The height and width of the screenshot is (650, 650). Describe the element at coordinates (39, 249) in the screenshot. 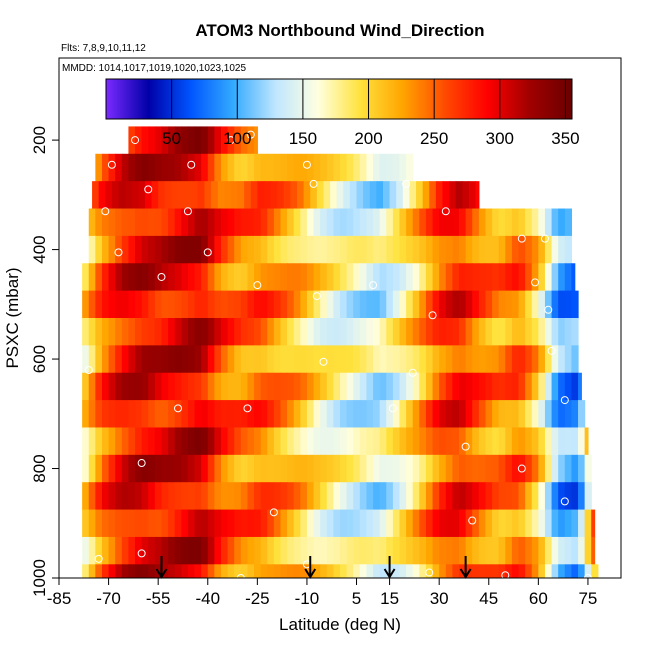

I see `y-tick-label: 400` at that location.